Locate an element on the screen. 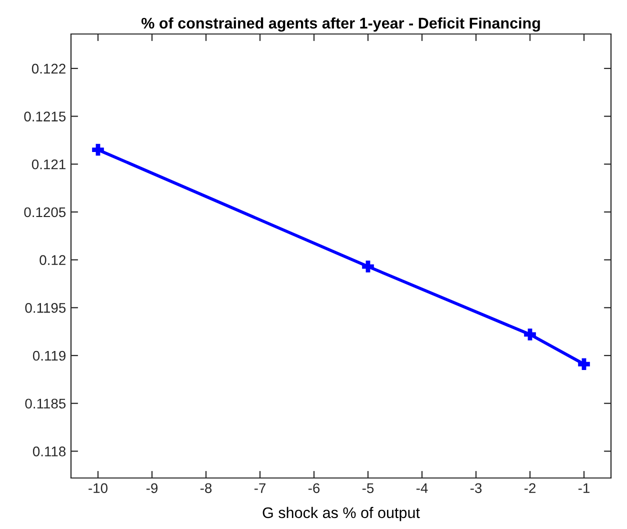 This screenshot has height=529, width=627. y-tick-label: 0.12 is located at coordinates (53, 260).